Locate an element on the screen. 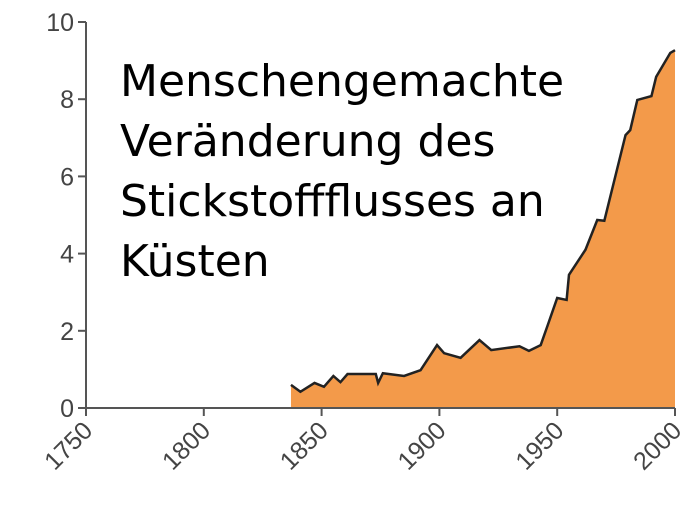 The height and width of the screenshot is (510, 688). x-tick-label: 2000 is located at coordinates (657, 445).